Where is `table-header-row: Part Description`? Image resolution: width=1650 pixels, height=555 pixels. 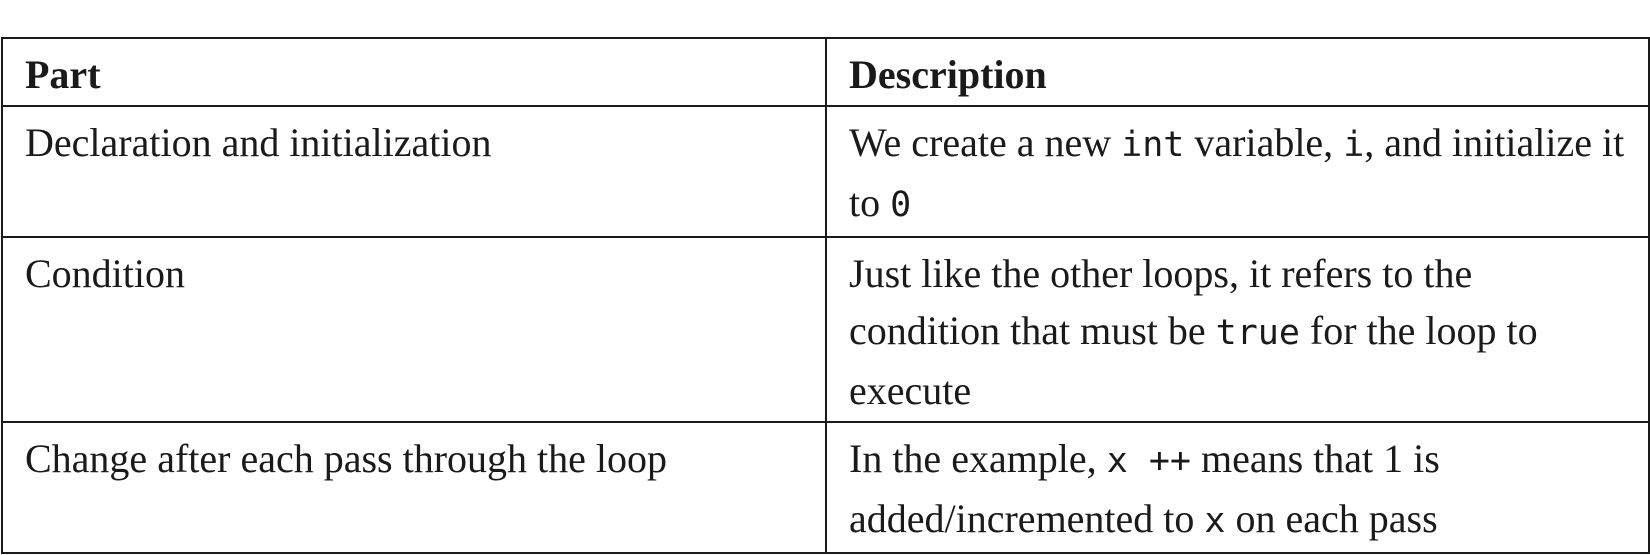 table-header-row: Part Description is located at coordinates (825, 72).